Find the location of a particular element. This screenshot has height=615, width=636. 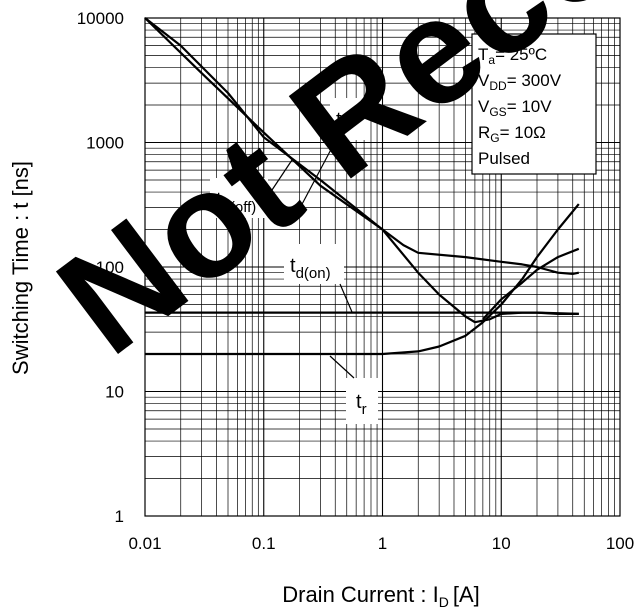

y-axis-title: Switching Time : t [ns] is located at coordinates (20, 268).